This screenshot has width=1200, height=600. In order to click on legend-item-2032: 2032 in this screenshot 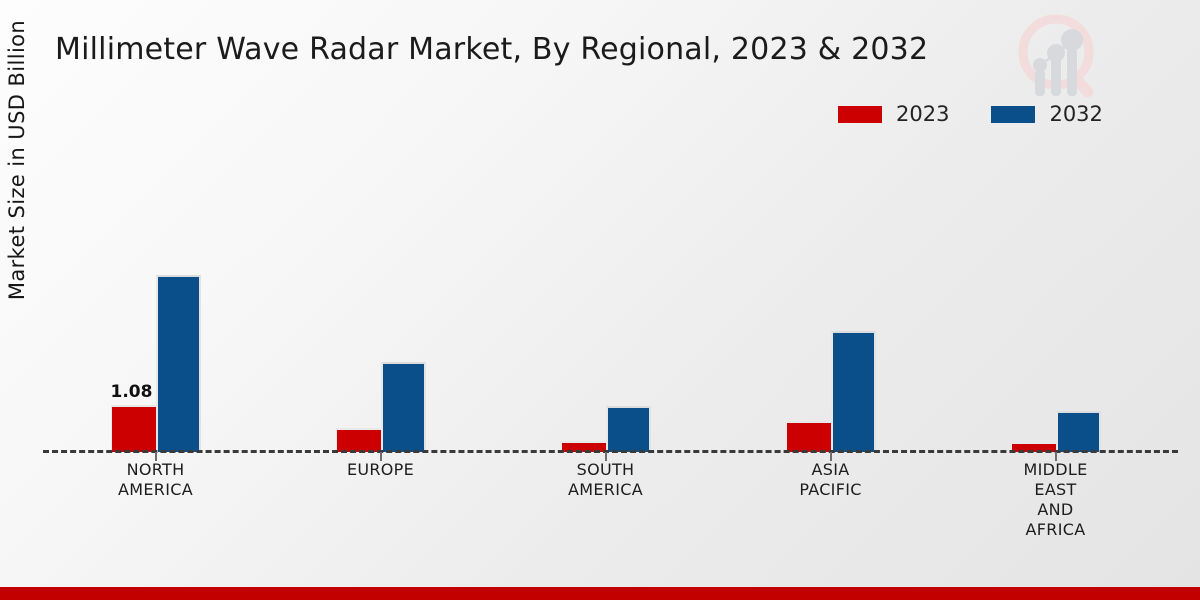, I will do `click(1047, 114)`.